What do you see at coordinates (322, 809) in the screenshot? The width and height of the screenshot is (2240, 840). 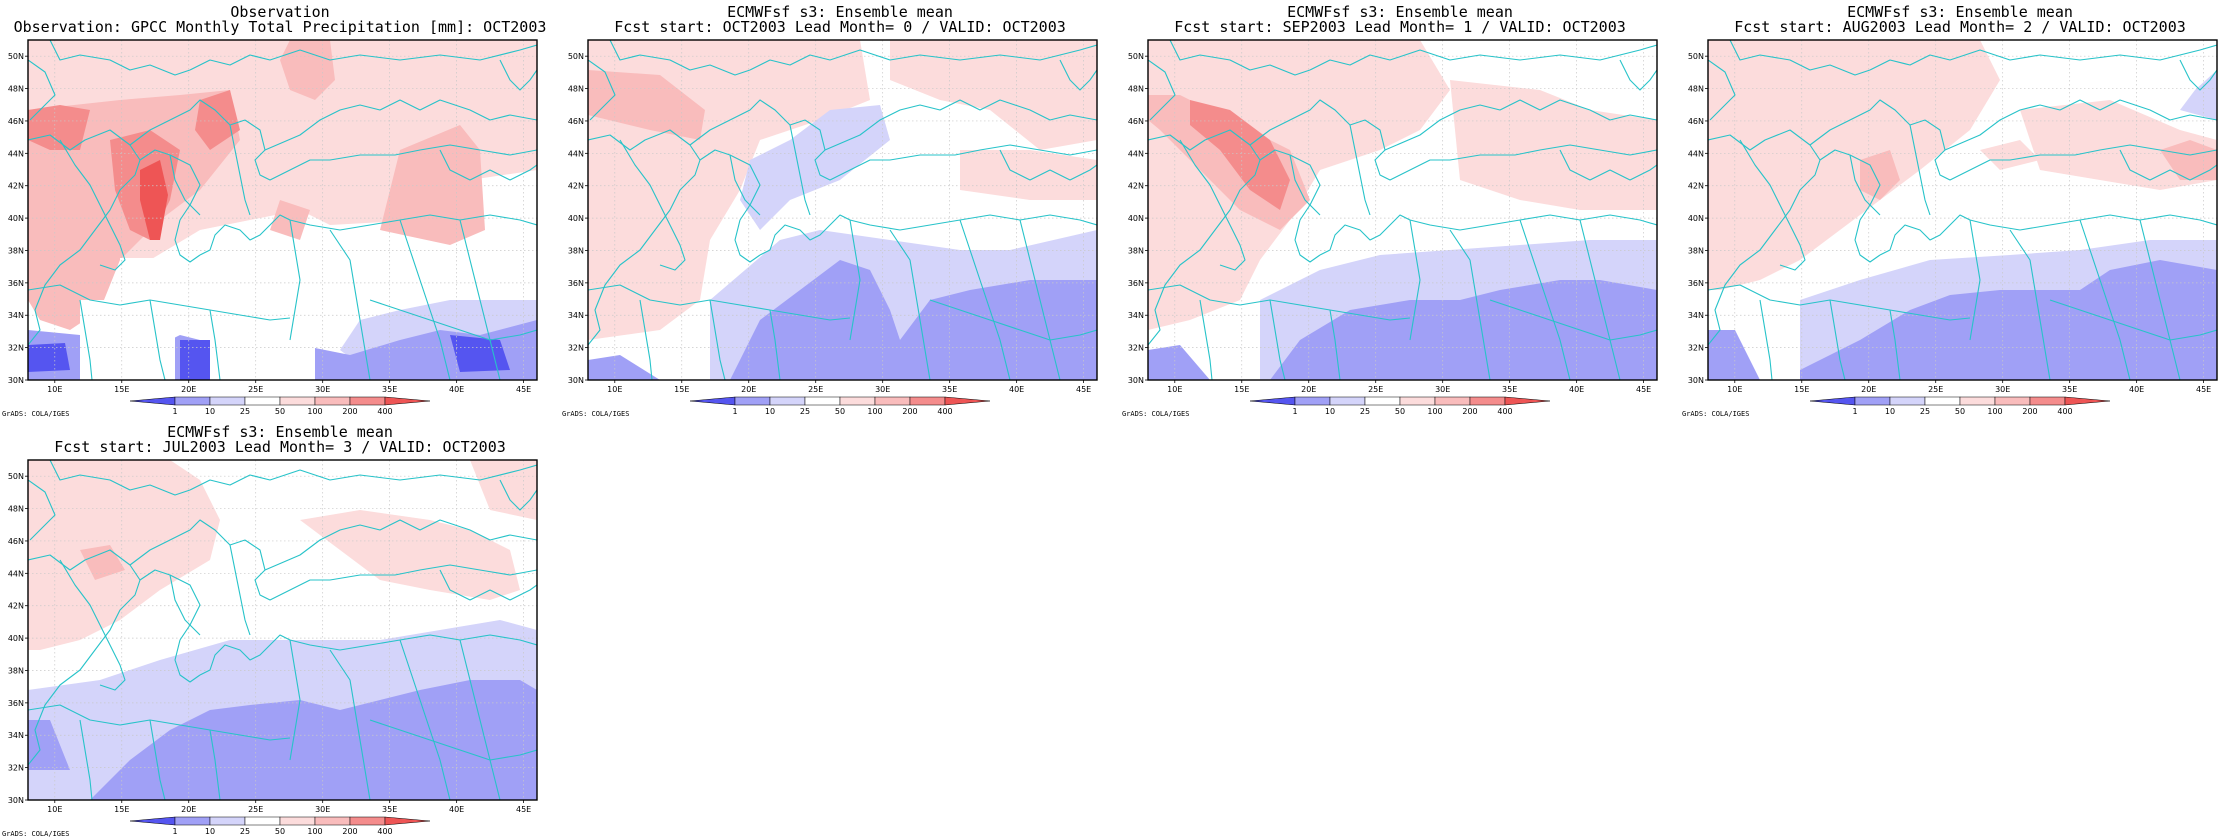 I see `lon-tick-label: 30E` at bounding box center [322, 809].